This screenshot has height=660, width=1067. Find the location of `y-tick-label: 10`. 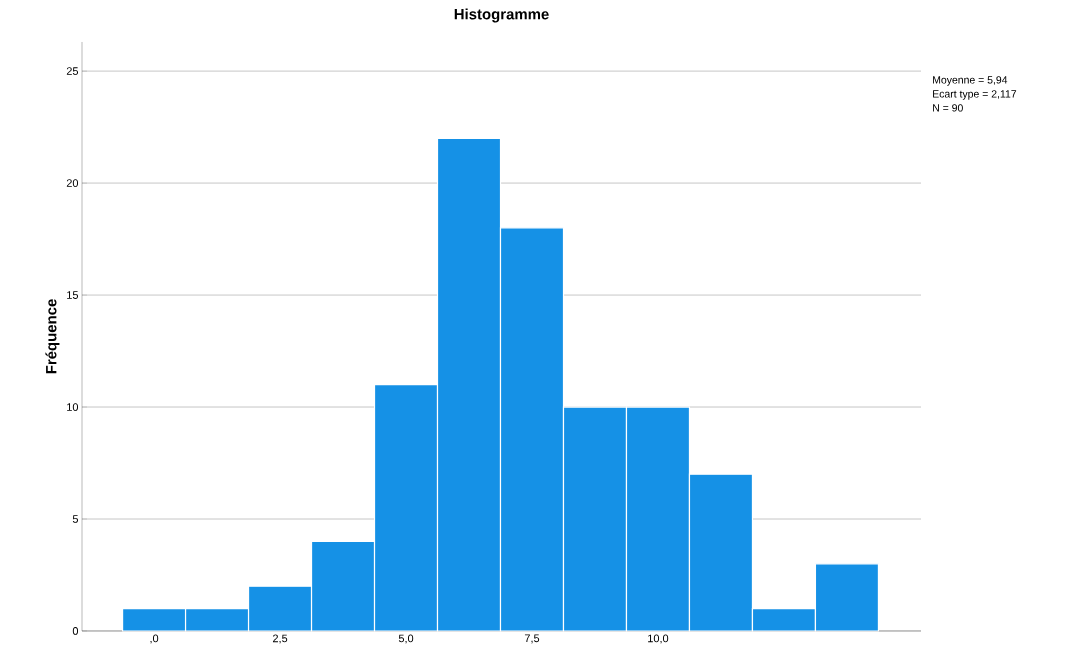

y-tick-label: 10 is located at coordinates (73, 407).